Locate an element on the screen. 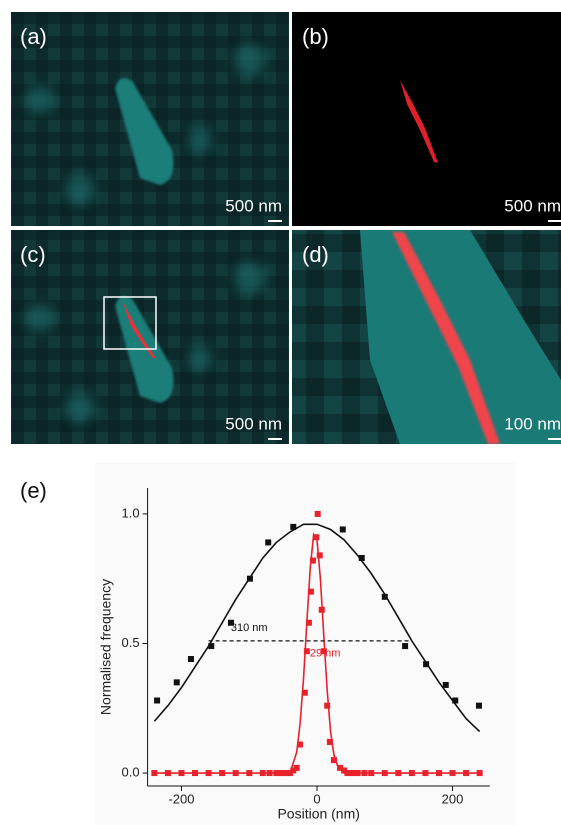 This screenshot has height=825, width=561. y-axis-label: Normalised frequency is located at coordinates (106, 647).